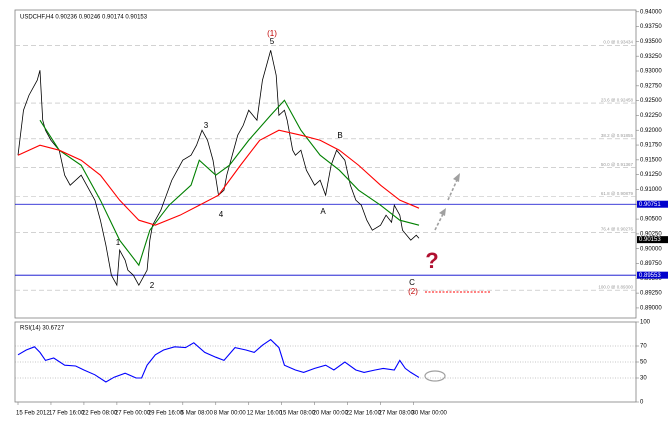 This screenshot has height=425, width=669. What do you see at coordinates (152, 285) in the screenshot?
I see `wave-label: 2` at bounding box center [152, 285].